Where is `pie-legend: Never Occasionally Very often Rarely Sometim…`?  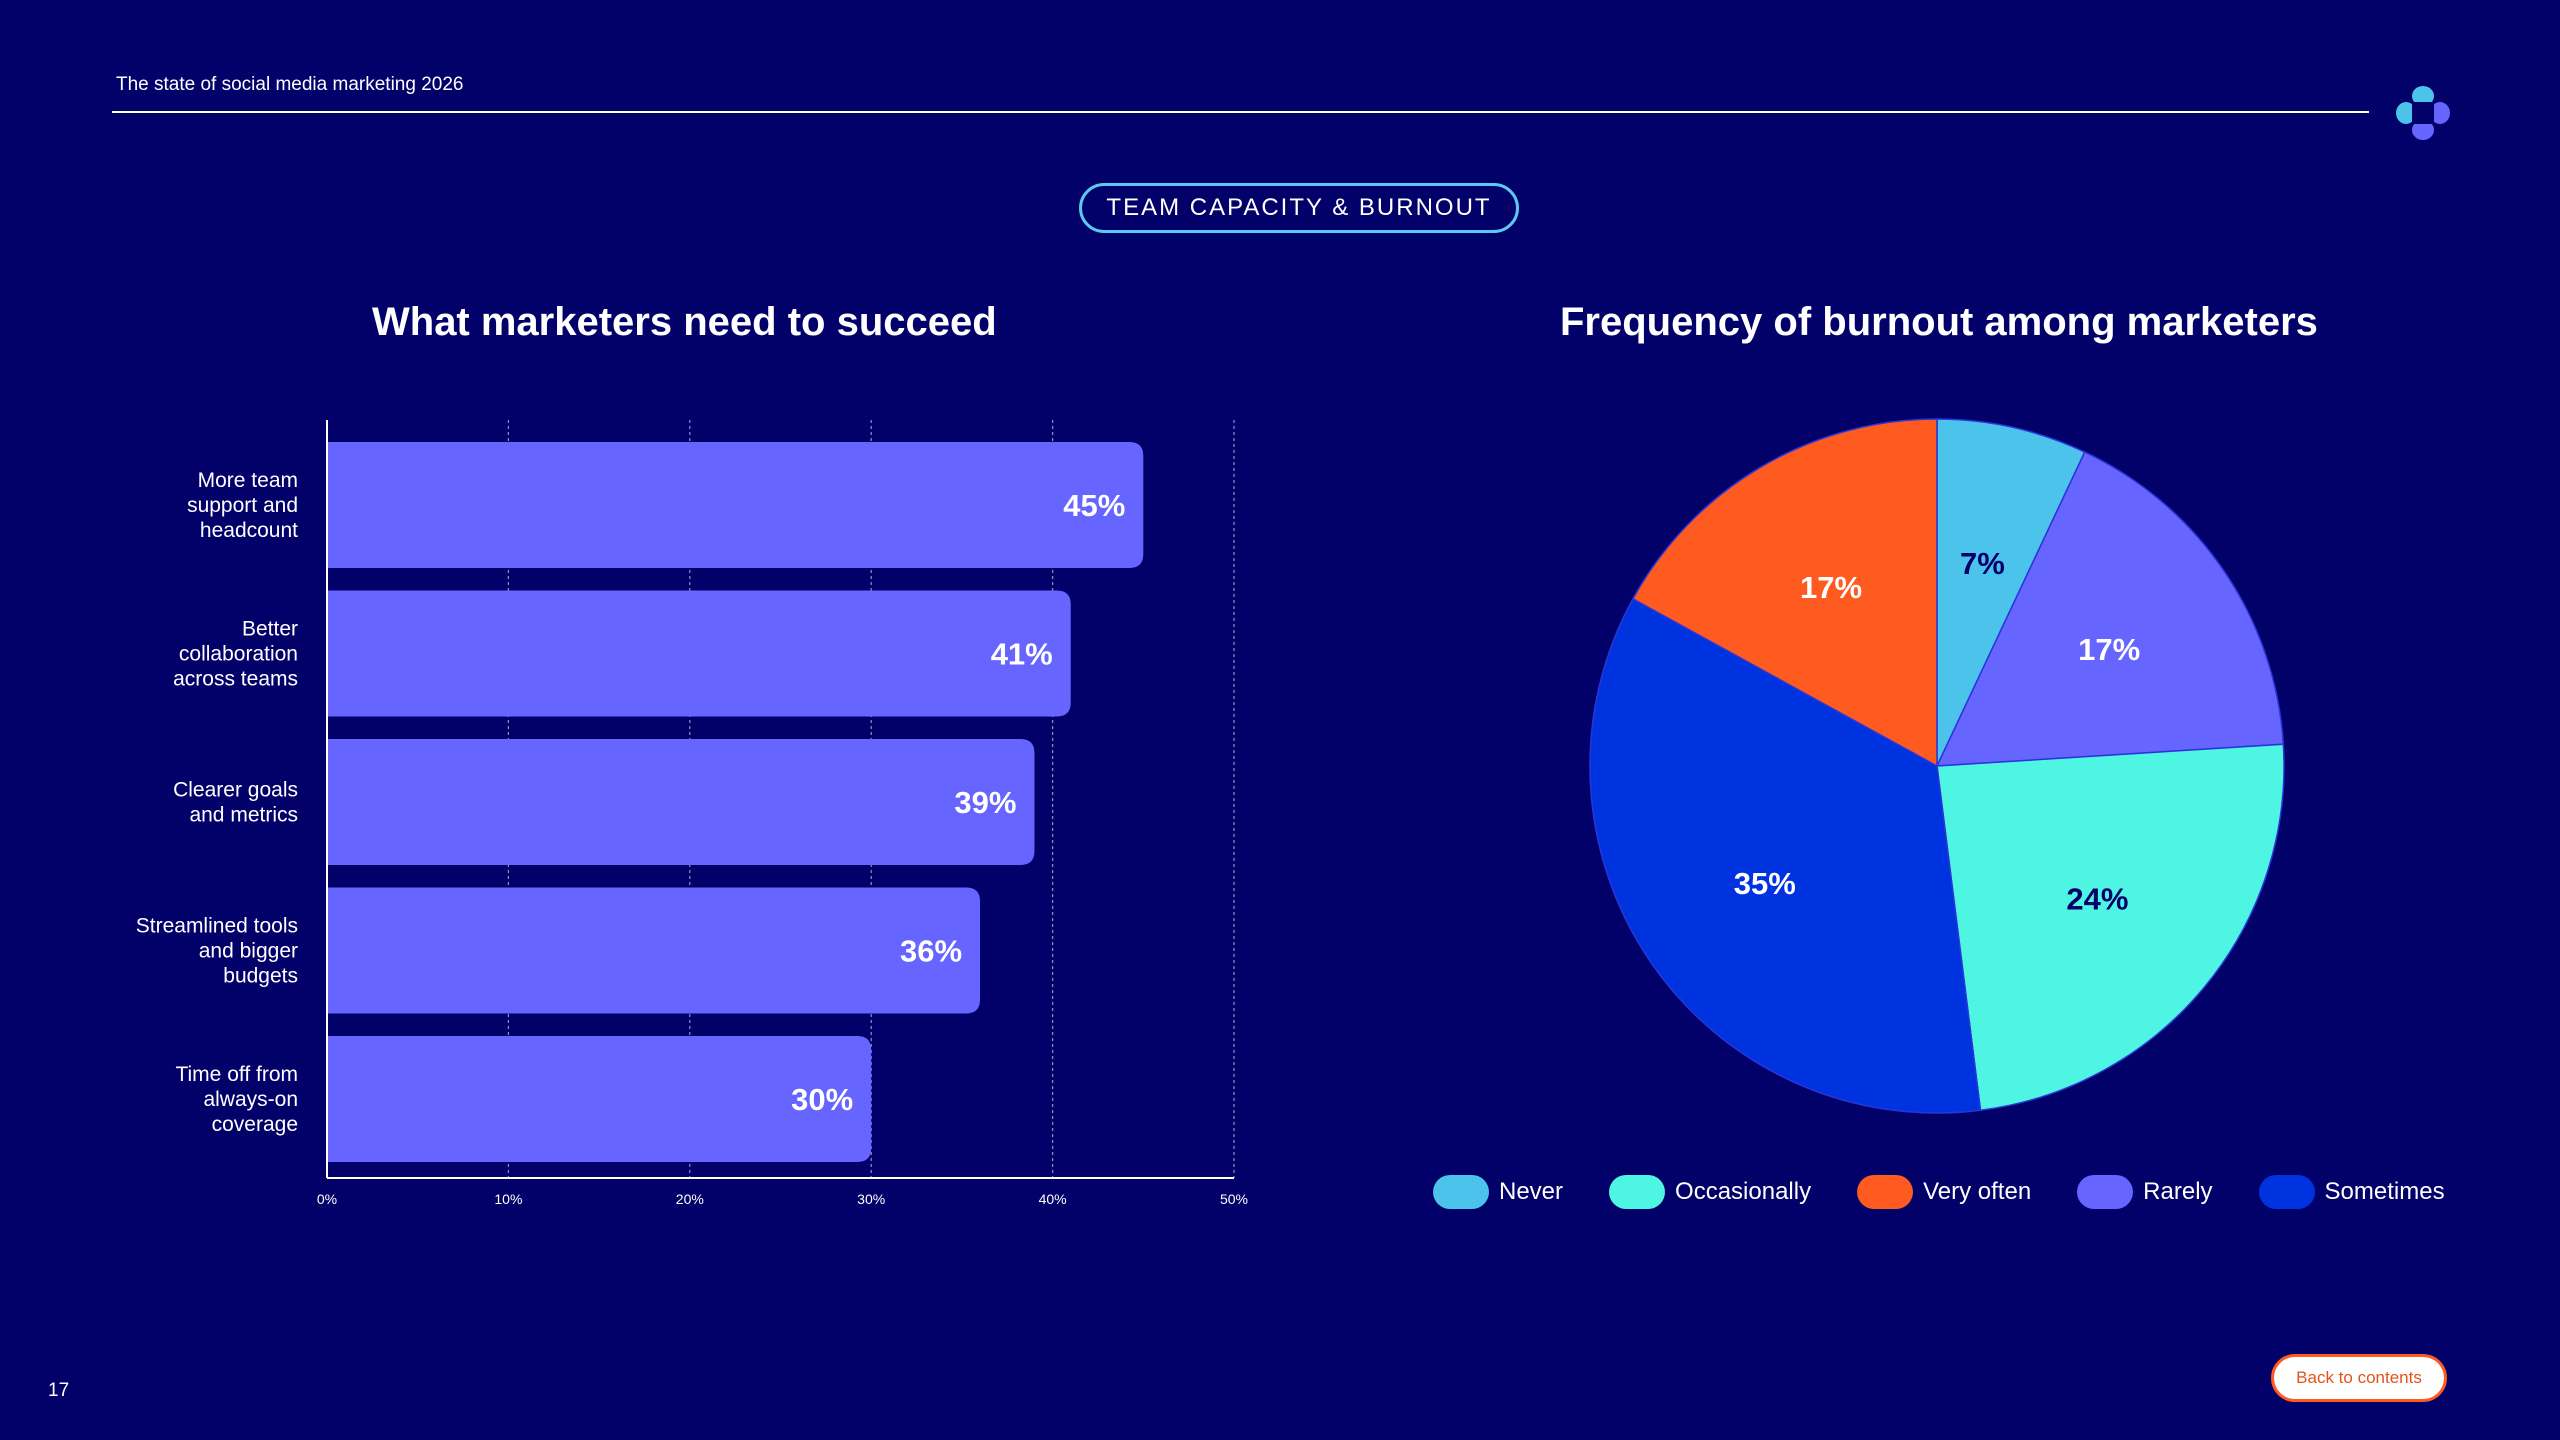 pie-legend: Never Occasionally Very often Rarely Sometim… is located at coordinates (1962, 1192).